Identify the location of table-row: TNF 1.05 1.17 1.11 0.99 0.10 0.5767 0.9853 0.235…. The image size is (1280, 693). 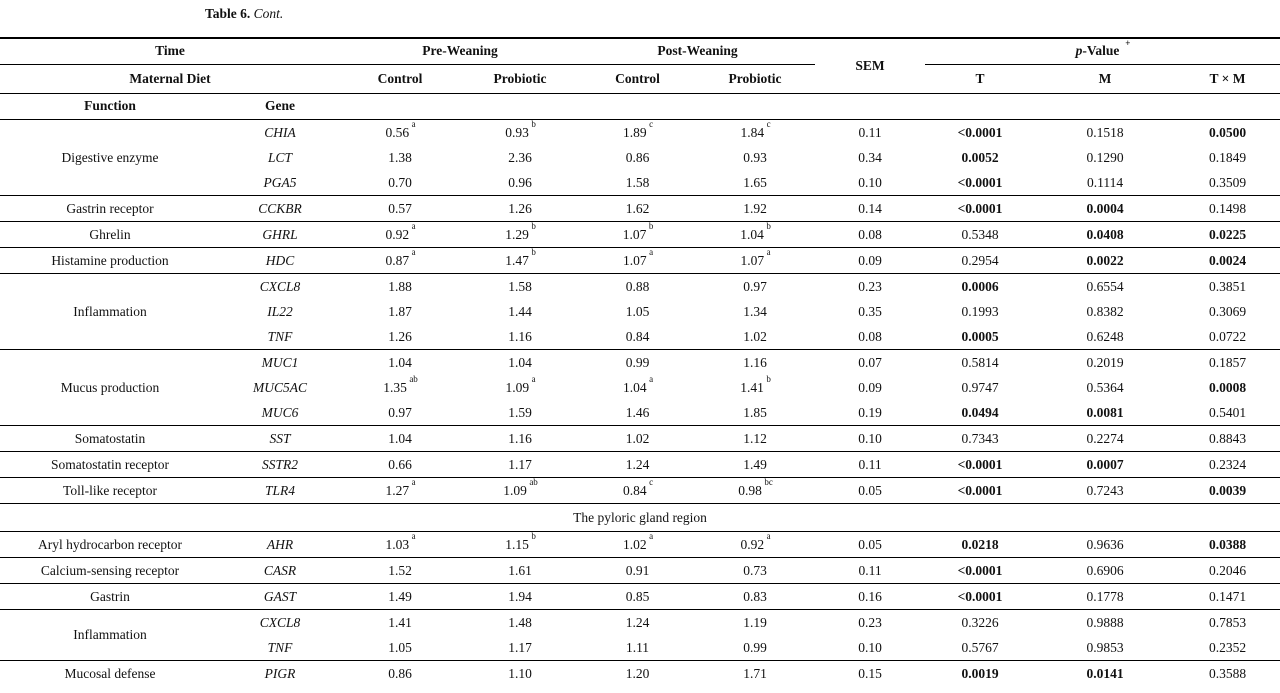
(640, 648).